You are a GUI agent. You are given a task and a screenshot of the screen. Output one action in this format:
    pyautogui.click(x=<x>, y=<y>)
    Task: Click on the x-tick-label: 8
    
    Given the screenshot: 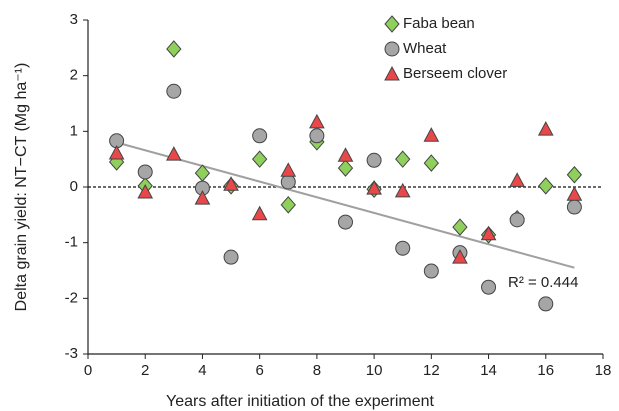 What is the action you would take?
    pyautogui.click(x=317, y=370)
    